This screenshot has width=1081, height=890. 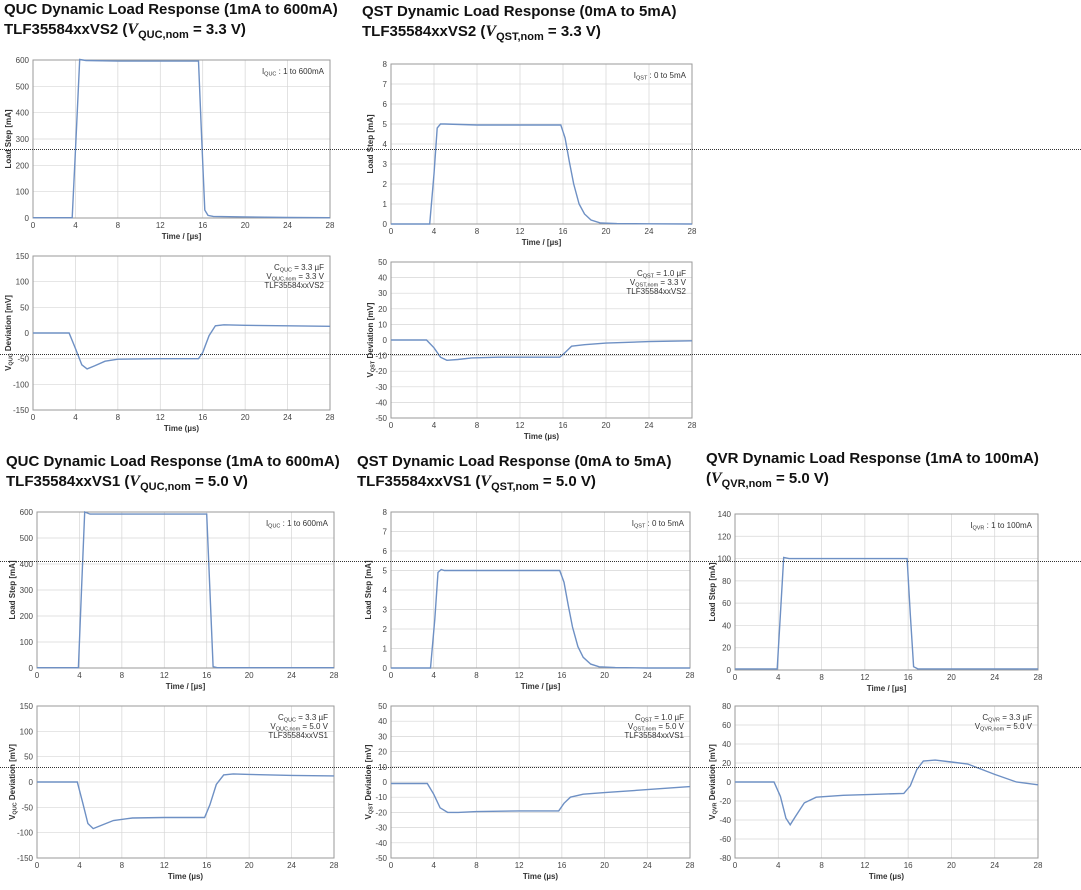 I want to click on group-title-line1: QVR Dynamic Load Response (1mA to 100mA), so click(x=872, y=458).